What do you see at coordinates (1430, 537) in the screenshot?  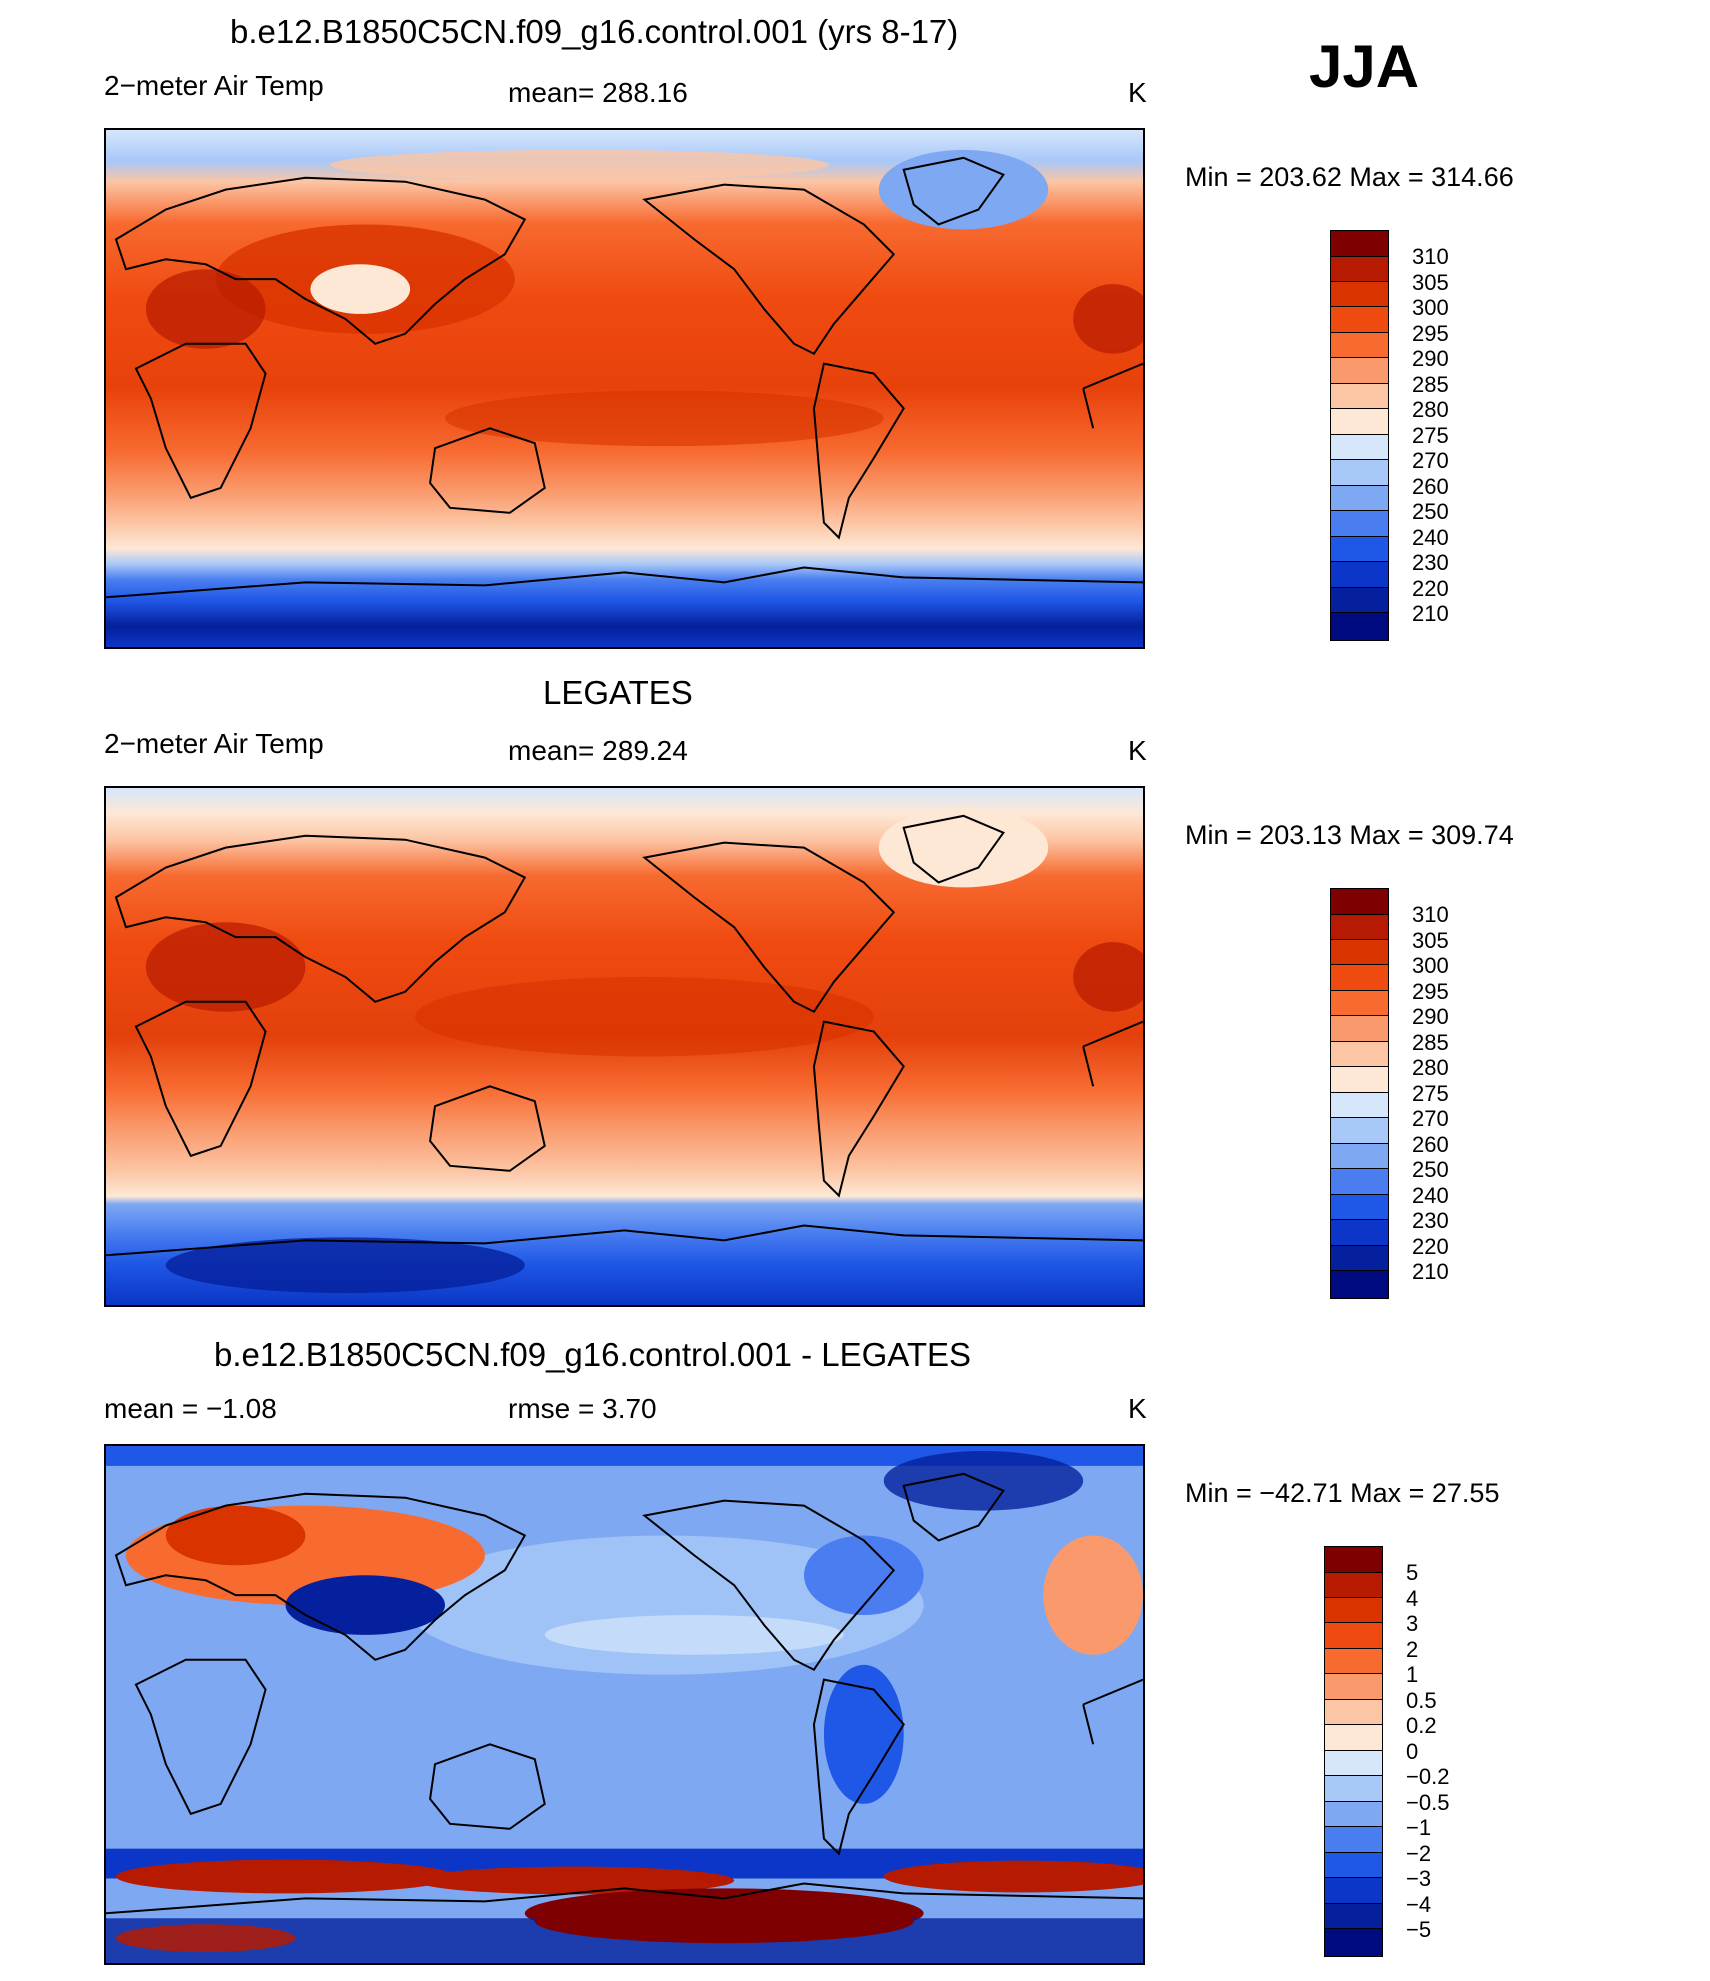 I see `colorbar-tick-label: 240` at bounding box center [1430, 537].